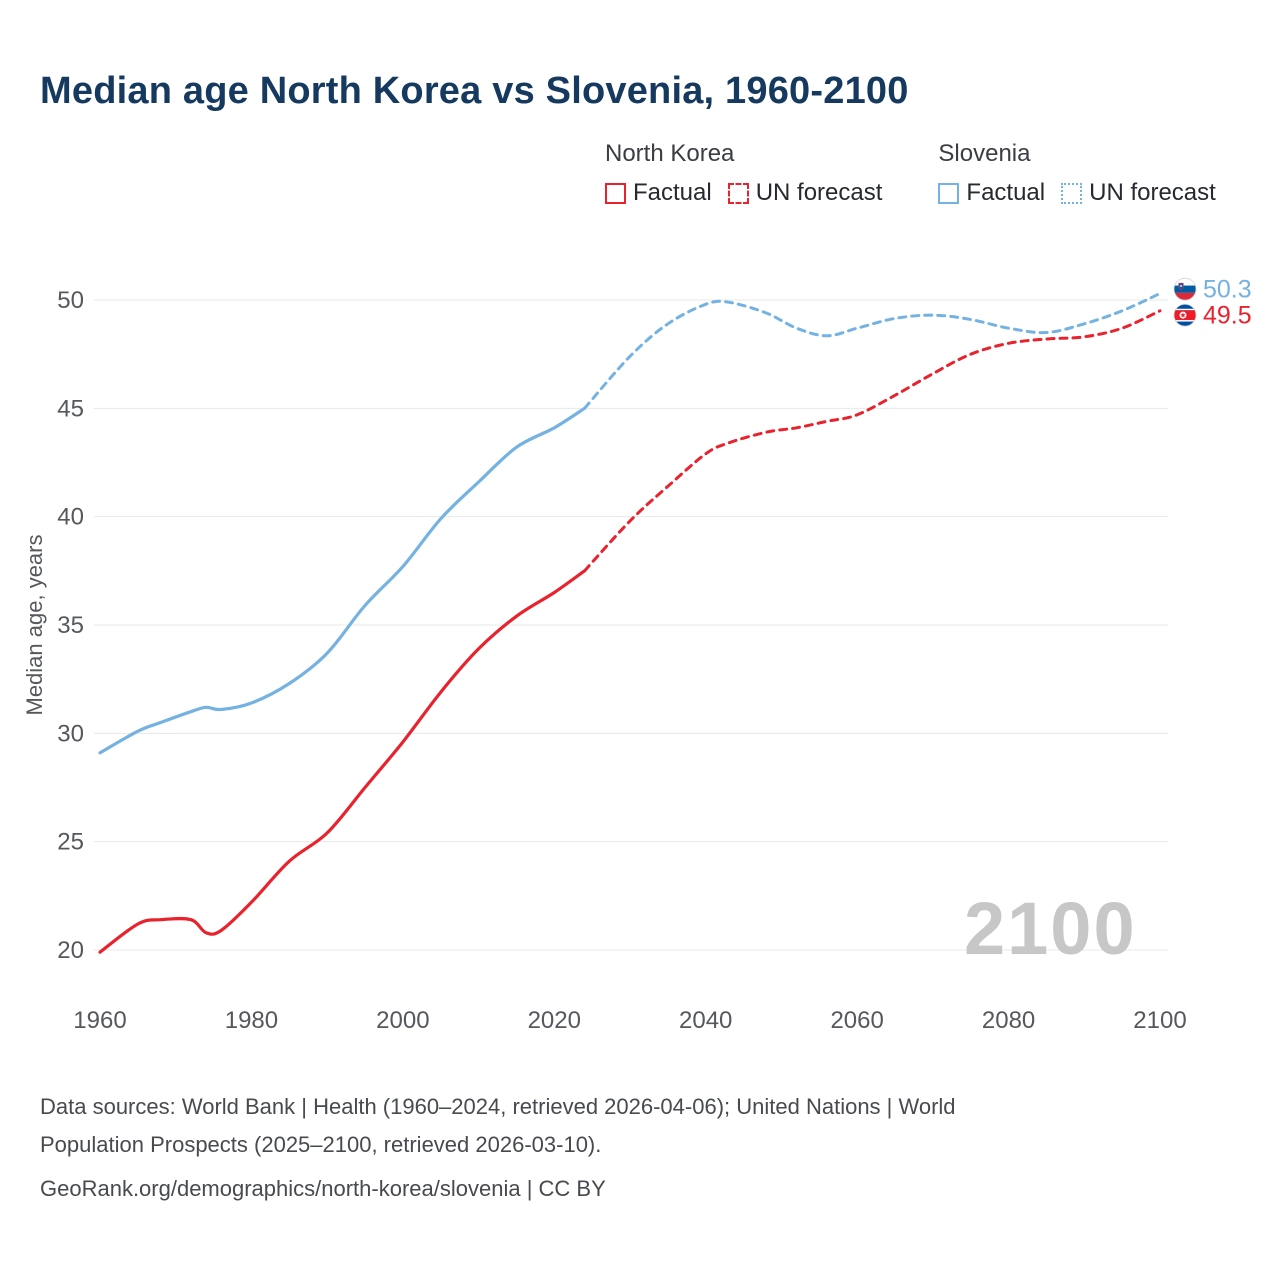 This screenshot has width=1280, height=1280. I want to click on slovenia-factual-line, so click(342, 580).